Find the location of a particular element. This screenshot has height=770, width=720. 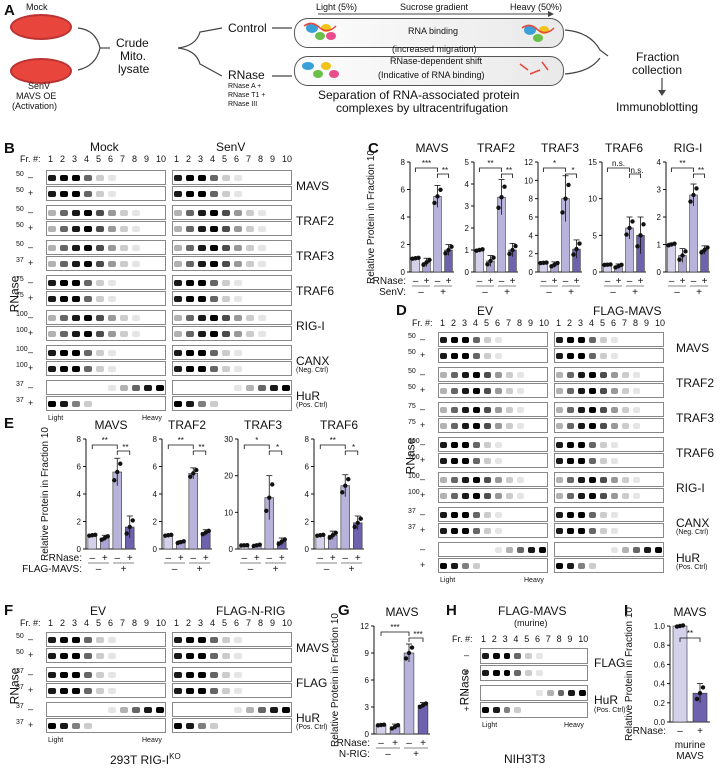

blot-b-rnase-sign: + is located at coordinates (31, 332).